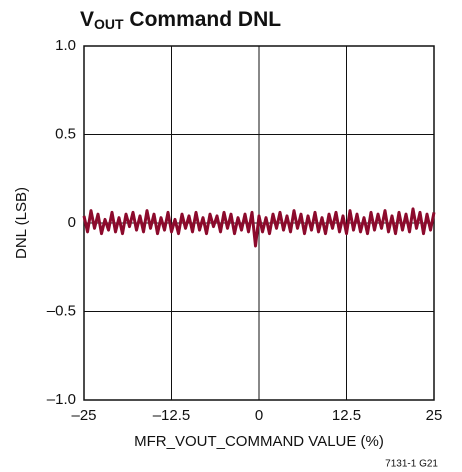 Image resolution: width=462 pixels, height=472 pixels. Describe the element at coordinates (411, 464) in the screenshot. I see `figure-code: 7131-1 G21` at that location.